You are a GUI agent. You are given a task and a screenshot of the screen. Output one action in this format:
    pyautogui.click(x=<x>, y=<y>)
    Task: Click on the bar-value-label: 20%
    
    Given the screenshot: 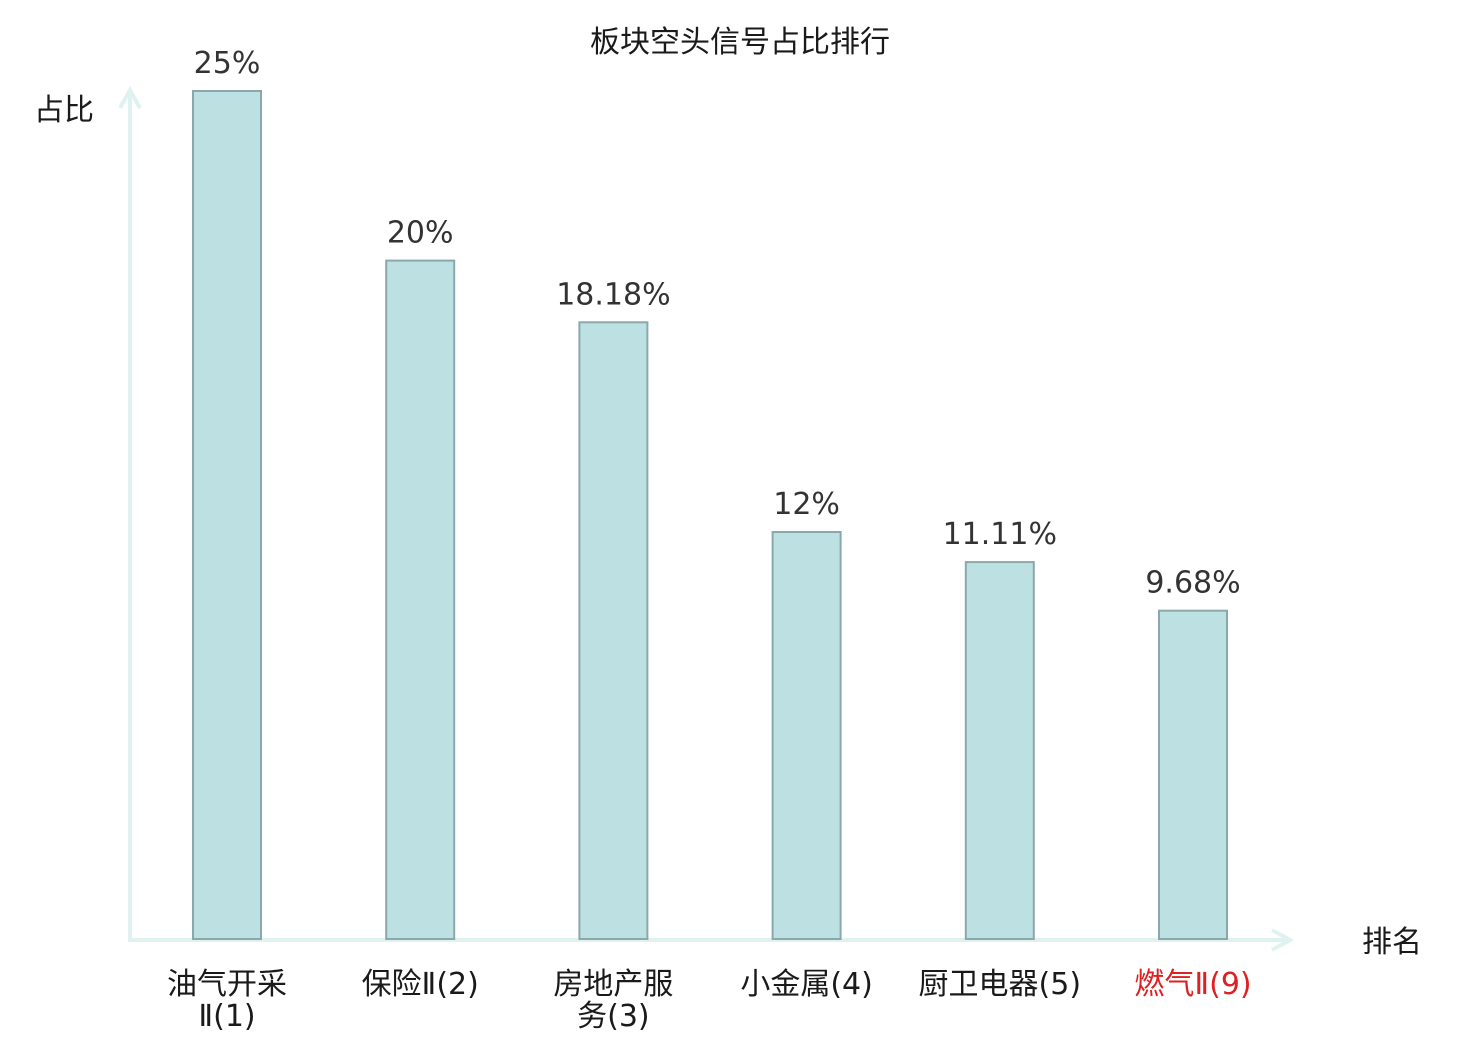 What is the action you would take?
    pyautogui.click(x=420, y=233)
    